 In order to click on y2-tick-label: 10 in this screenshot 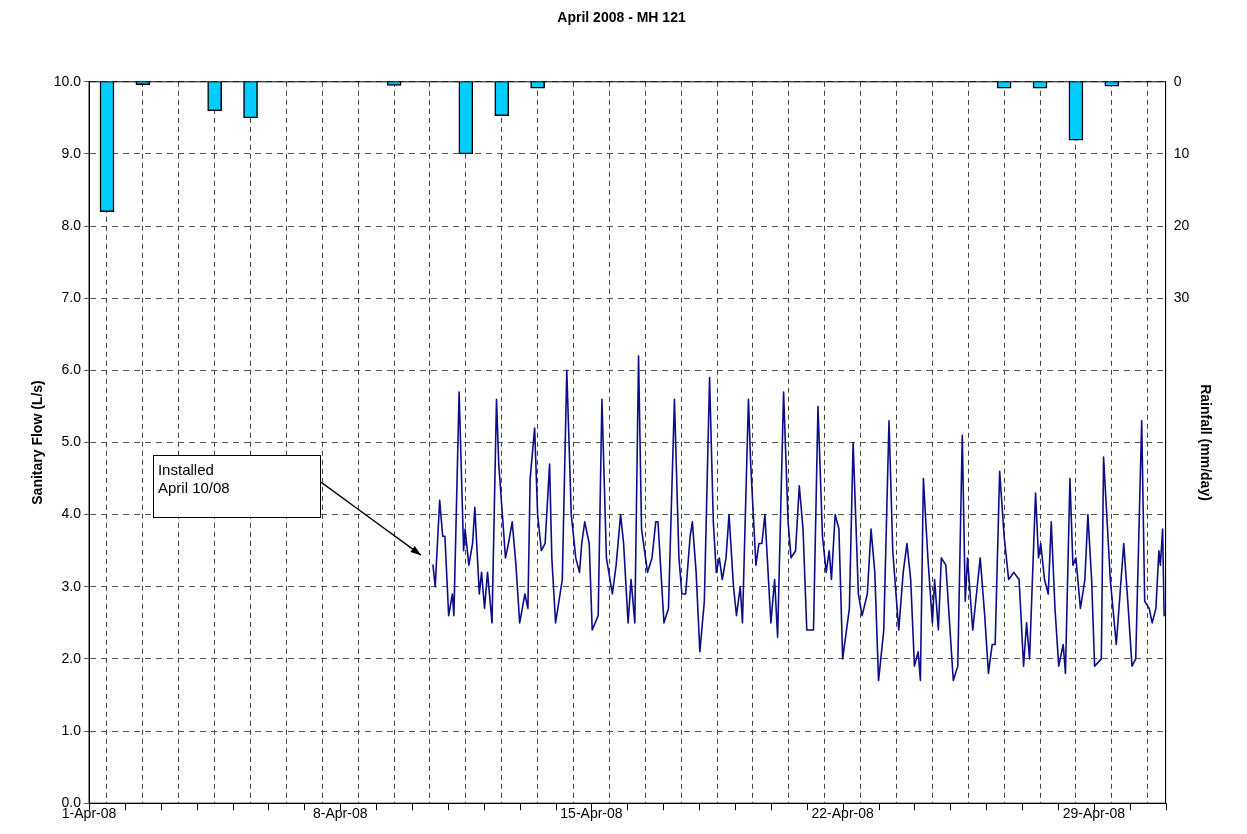, I will do `click(1181, 152)`.